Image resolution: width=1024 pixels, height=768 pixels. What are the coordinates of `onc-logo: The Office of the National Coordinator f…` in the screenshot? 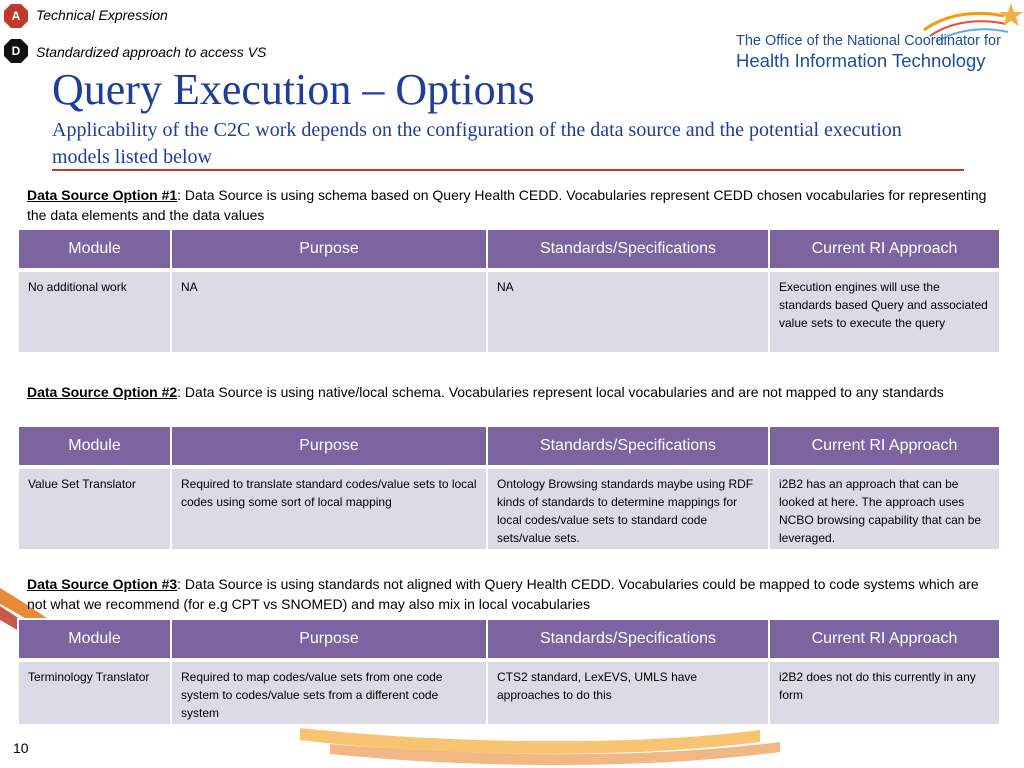 It's located at (880, 38).